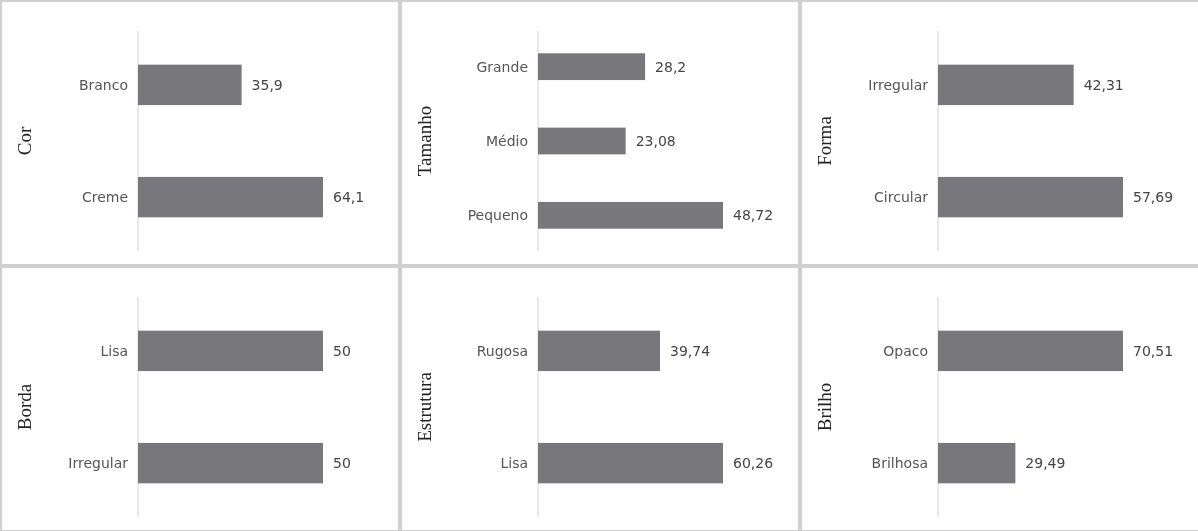 The height and width of the screenshot is (531, 1198). Describe the element at coordinates (24, 407) in the screenshot. I see `y-axis-title: Borda` at that location.